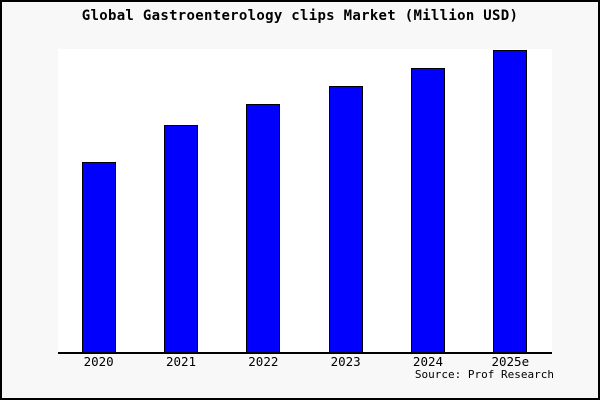  What do you see at coordinates (345, 361) in the screenshot?
I see `x-tick-label-2023: 2023` at bounding box center [345, 361].